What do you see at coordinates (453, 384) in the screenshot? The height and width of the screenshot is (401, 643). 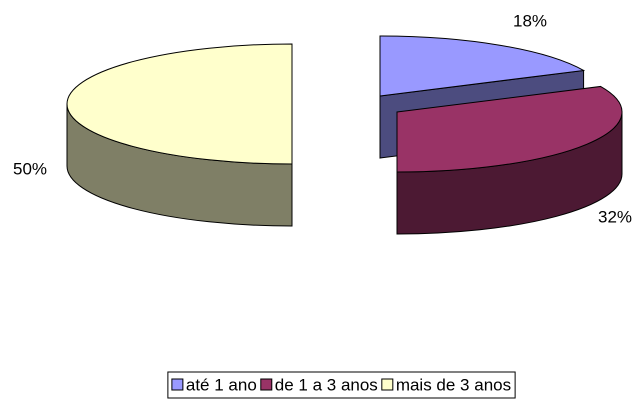 I see `legend-label: mais de 3 anos` at bounding box center [453, 384].